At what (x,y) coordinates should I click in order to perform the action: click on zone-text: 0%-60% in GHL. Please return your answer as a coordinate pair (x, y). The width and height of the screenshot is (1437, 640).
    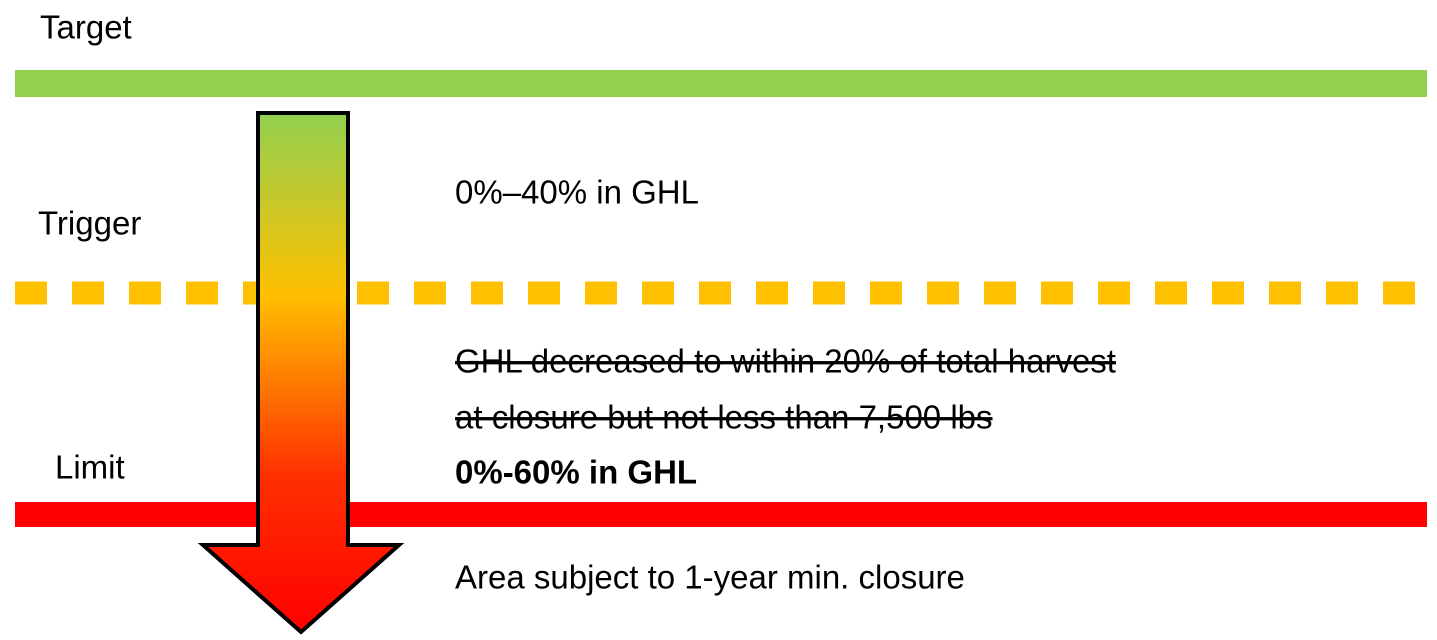
    Looking at the image, I should click on (576, 472).